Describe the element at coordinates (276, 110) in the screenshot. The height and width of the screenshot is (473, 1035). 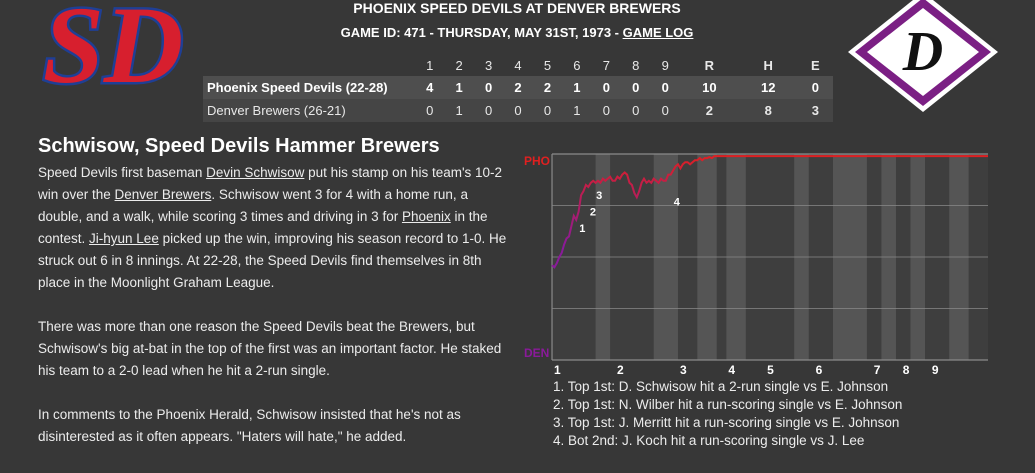
I see `home-team-name: Denver Brewers (26-21)` at that location.